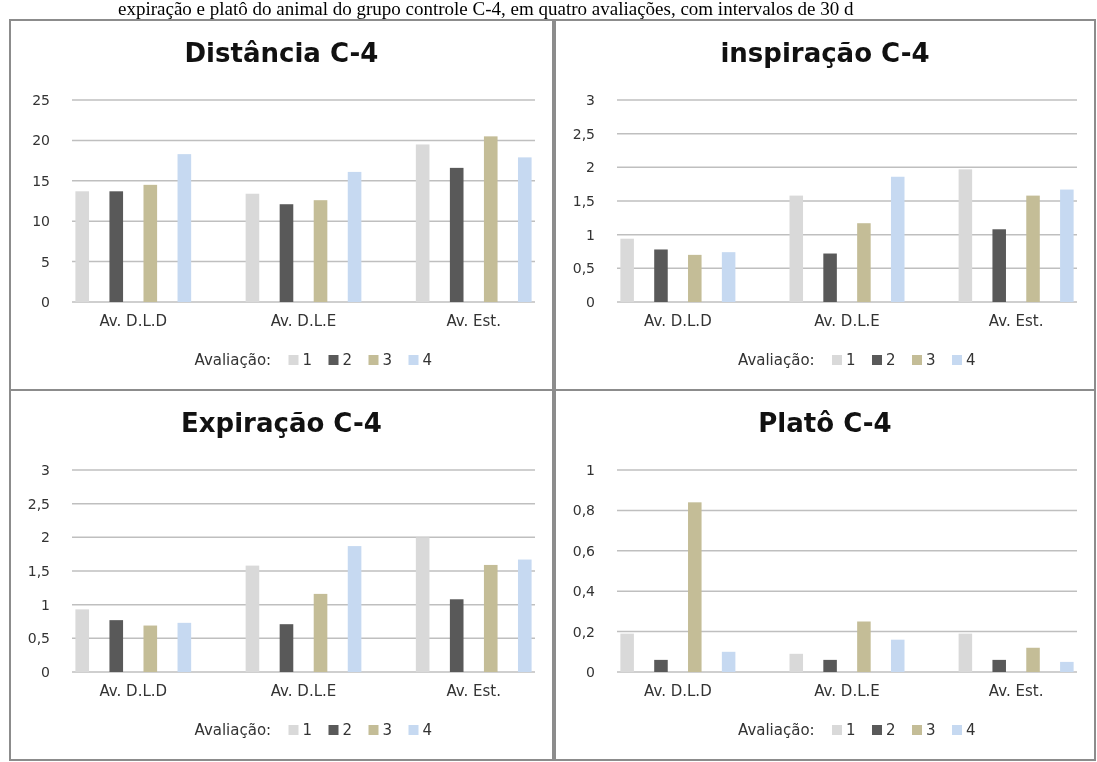 Image resolution: width=1097 pixels, height=762 pixels. I want to click on y-tick-label: 0,4, so click(584, 591).